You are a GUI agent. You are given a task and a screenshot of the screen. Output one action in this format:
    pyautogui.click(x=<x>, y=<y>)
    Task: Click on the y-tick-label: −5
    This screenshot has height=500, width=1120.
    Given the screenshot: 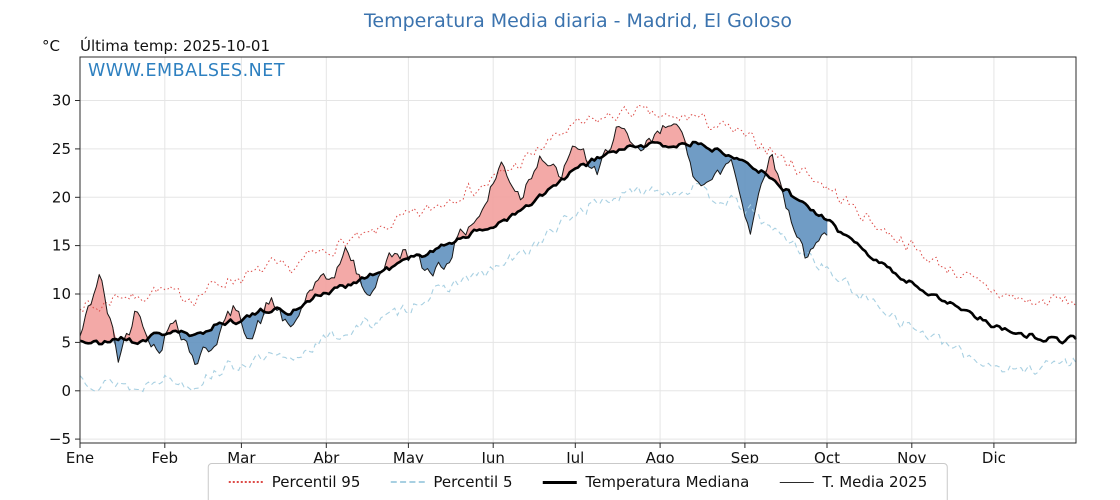 What is the action you would take?
    pyautogui.click(x=60, y=439)
    